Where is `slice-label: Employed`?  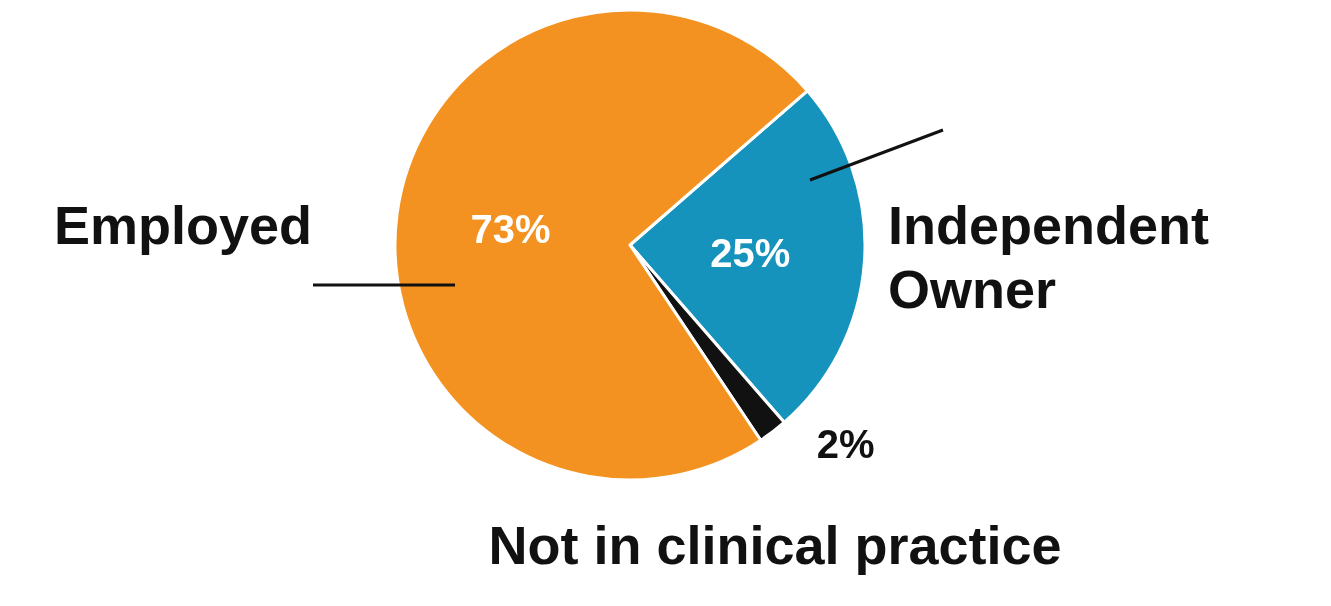
slice-label: Employed is located at coordinates (183, 225).